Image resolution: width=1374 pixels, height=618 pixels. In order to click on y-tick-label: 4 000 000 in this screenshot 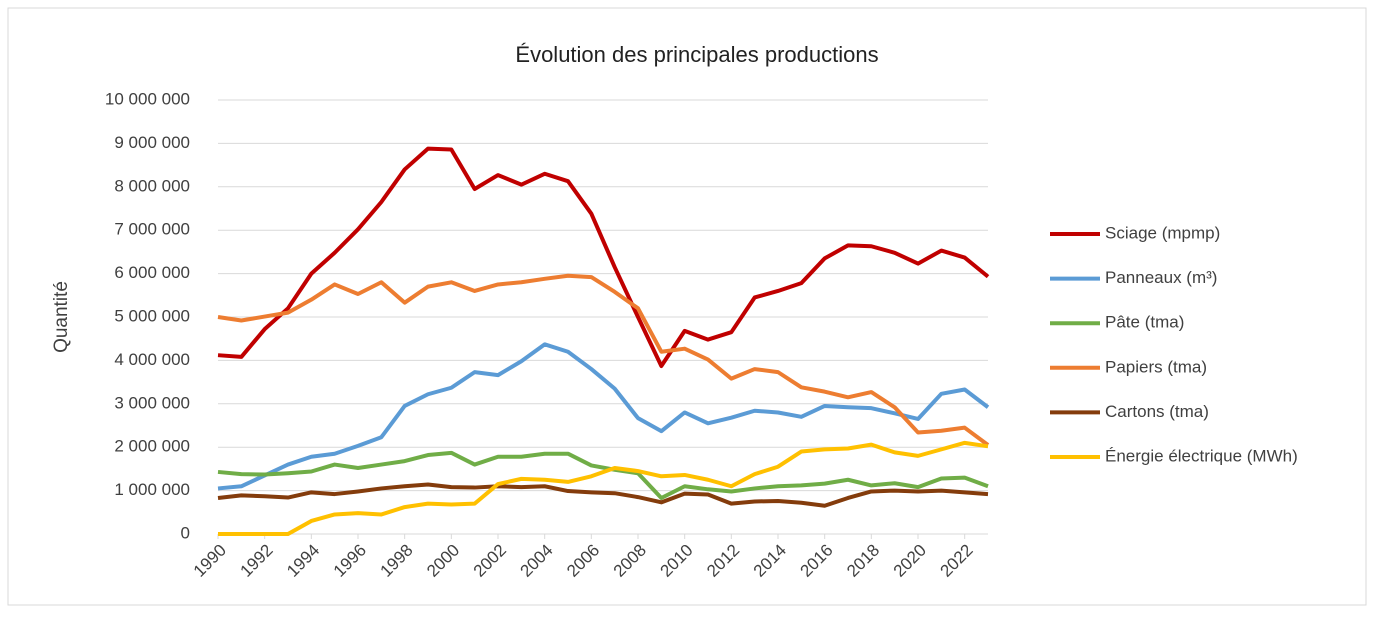, I will do `click(152, 359)`.